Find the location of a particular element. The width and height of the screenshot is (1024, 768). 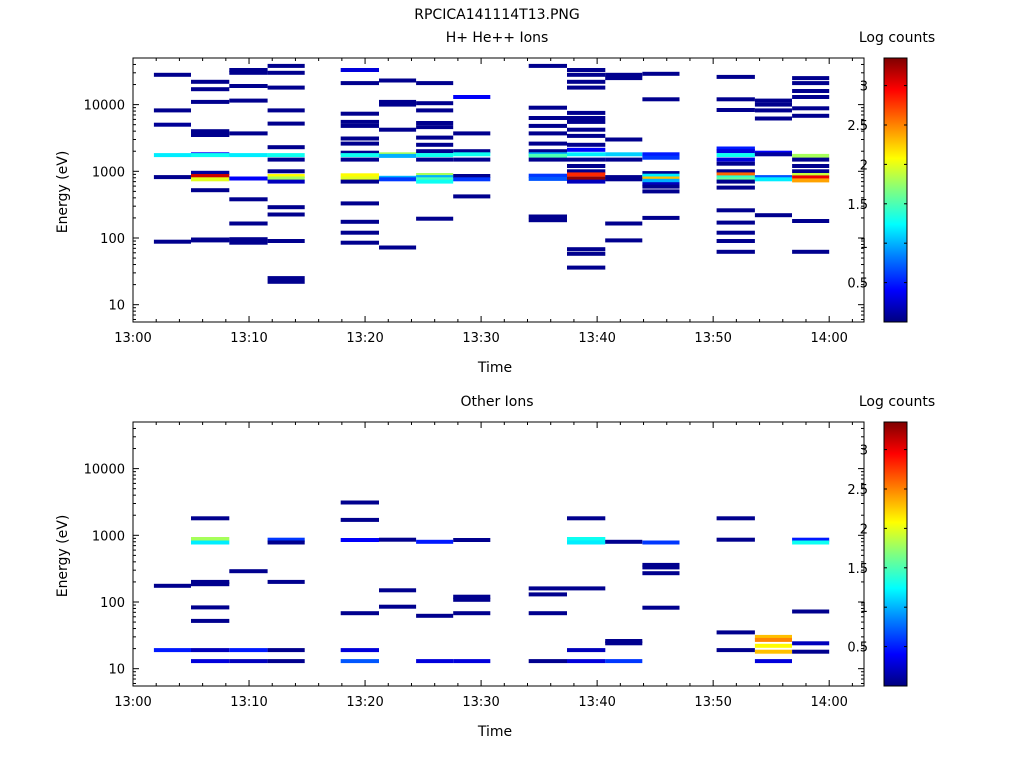

panel-title: Other Ions is located at coordinates (496, 402).